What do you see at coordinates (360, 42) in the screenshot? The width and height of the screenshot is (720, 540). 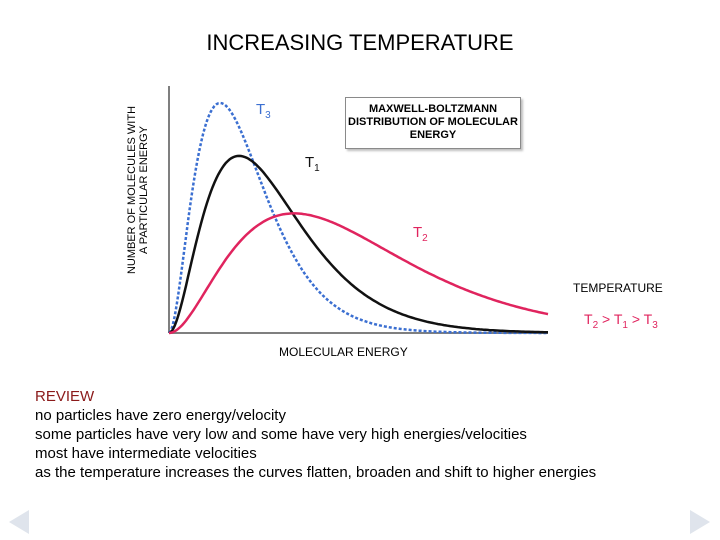 I see `slide-title: INCREASING TEMPERATURE` at bounding box center [360, 42].